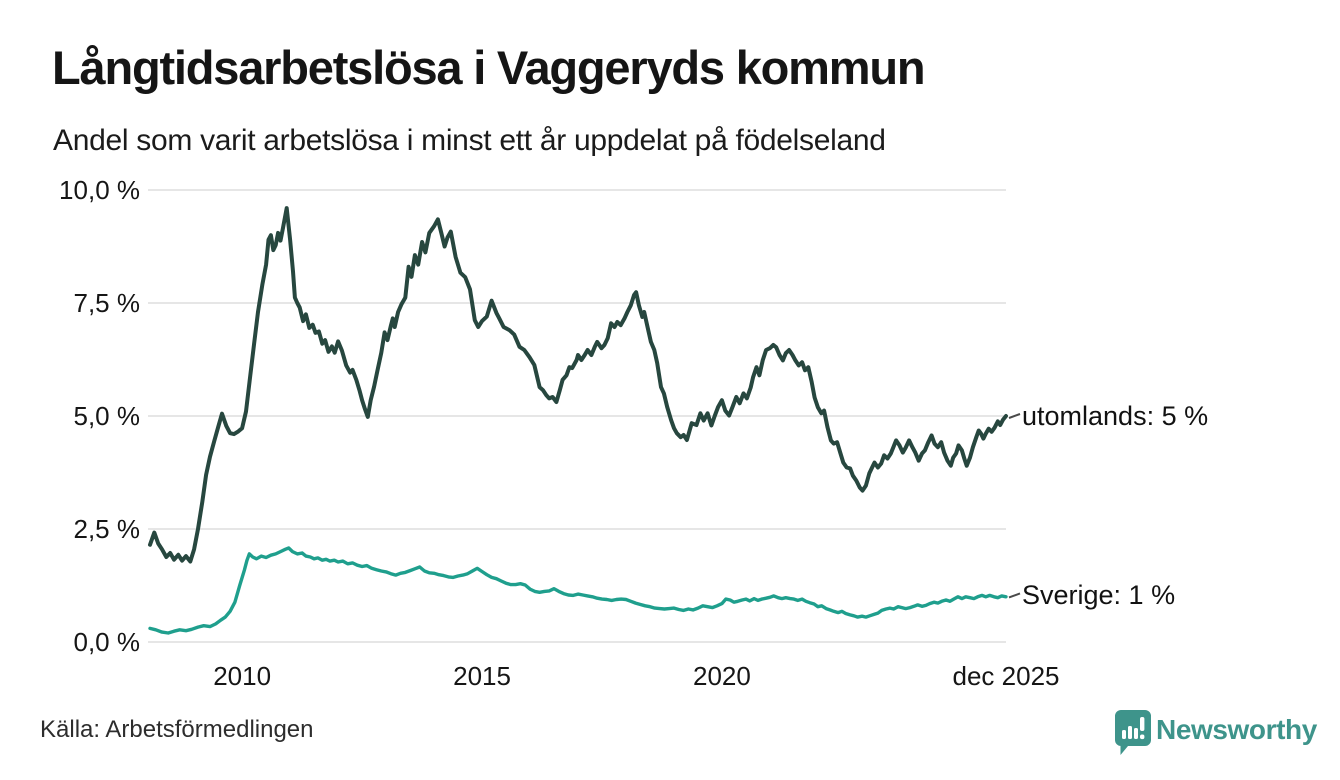 The height and width of the screenshot is (780, 1340). I want to click on newsworthy-logo: Newsworthy, so click(1224, 735).